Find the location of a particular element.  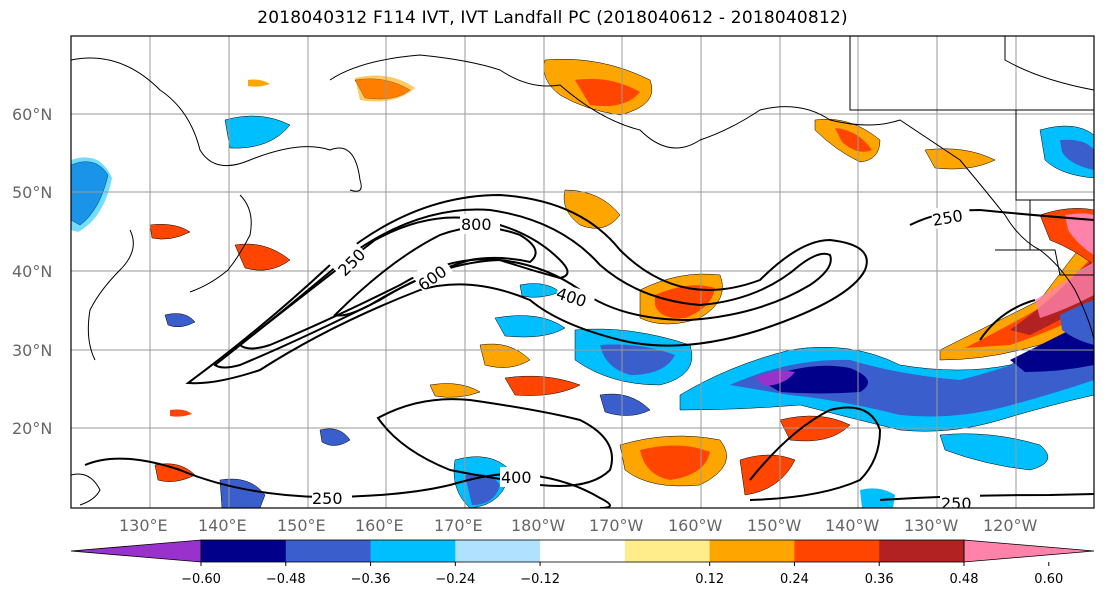

colorbar-tick-label: −0.24 is located at coordinates (455, 579).